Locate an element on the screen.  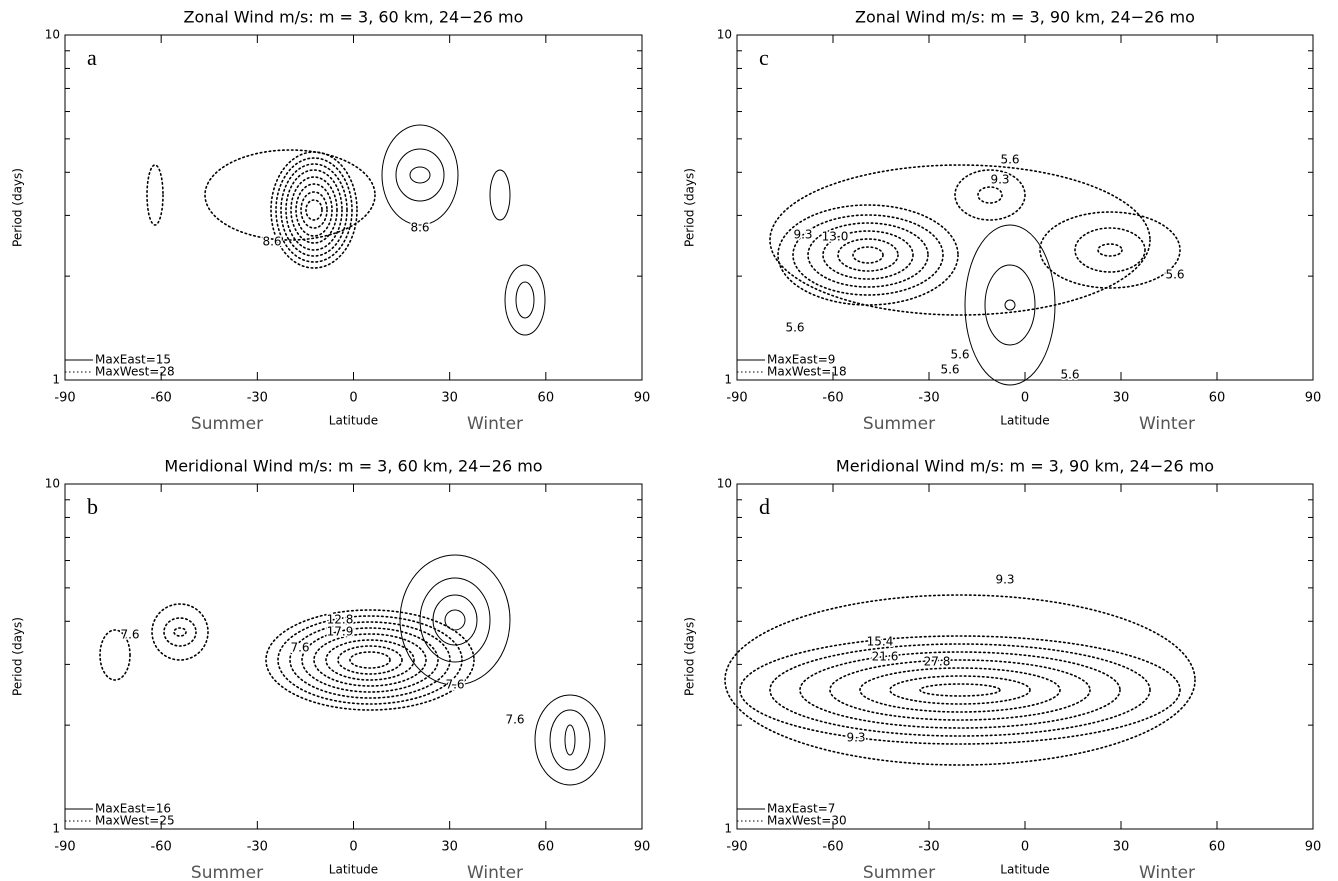
panel-title: Zonal Wind m/s: m = 3, 90 km, 24−26 mo is located at coordinates (1025, 17).